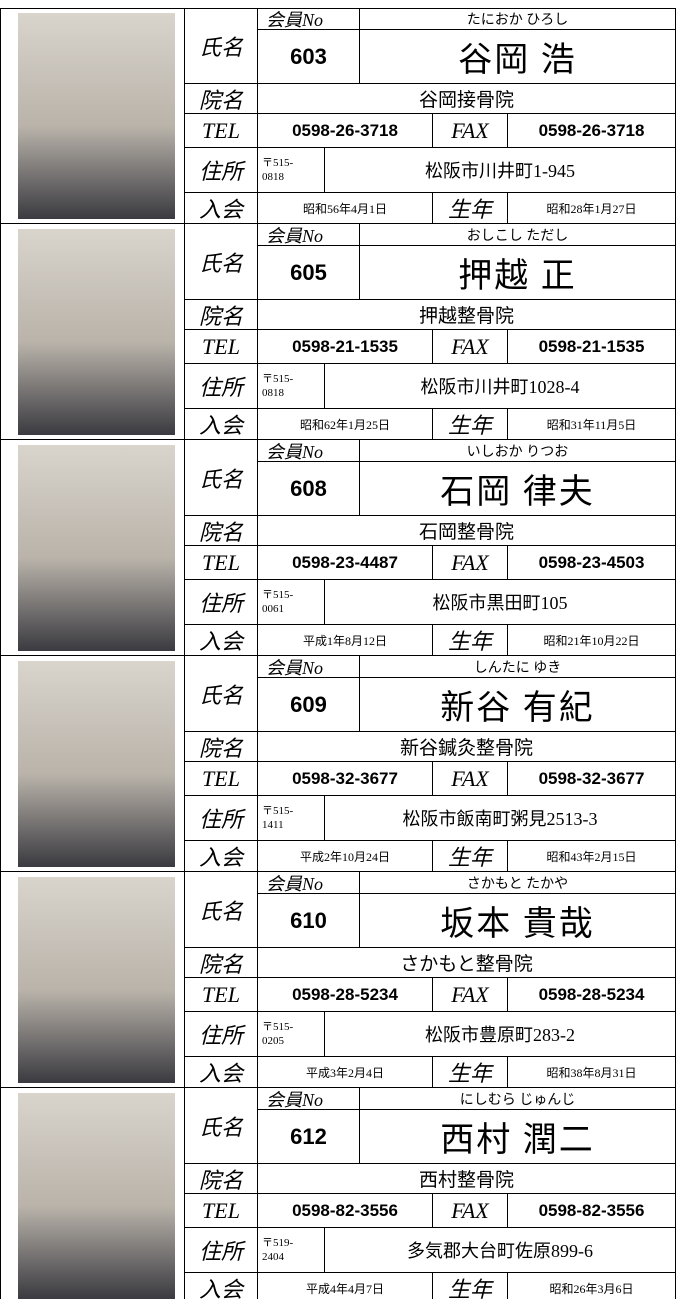  What do you see at coordinates (500, 1250) in the screenshot?
I see `address: 多気郡大台町佐原899-6` at bounding box center [500, 1250].